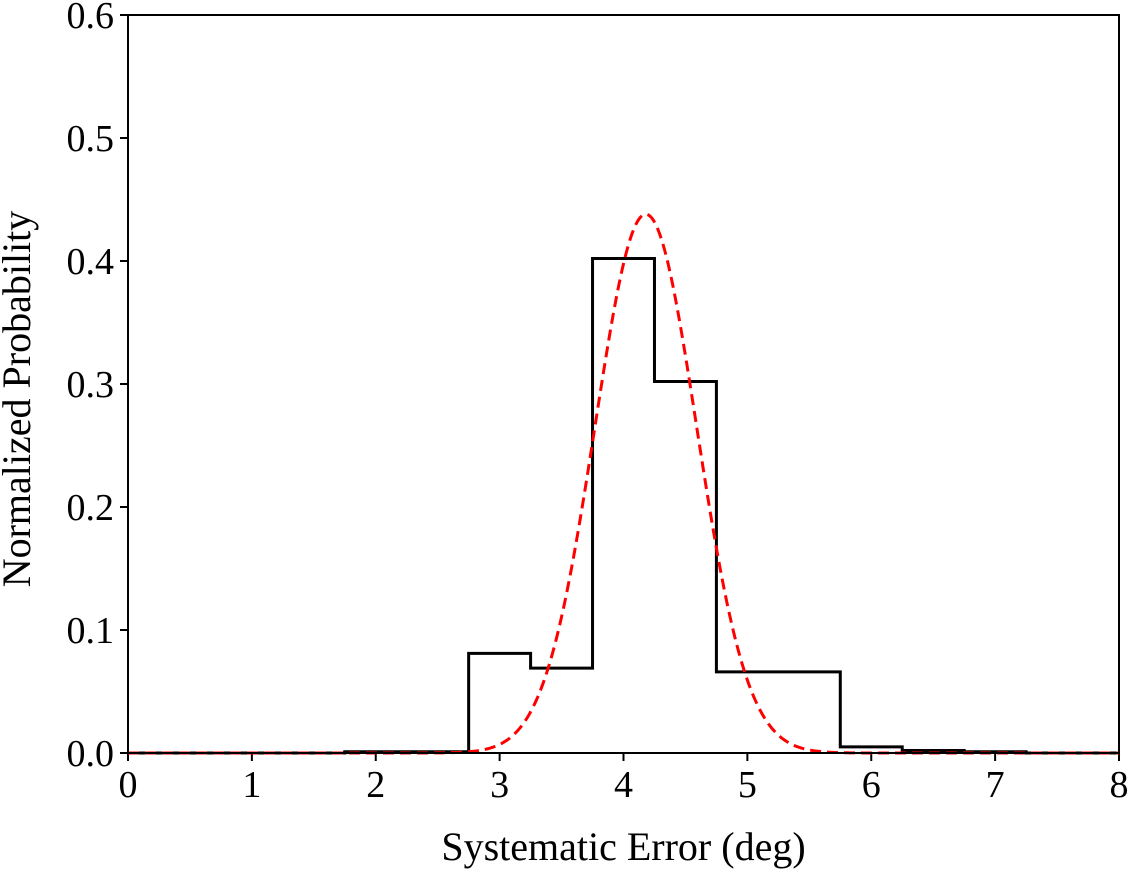 This screenshot has width=1131, height=869. I want to click on y-axis-label: Normalized Probability, so click(19, 399).